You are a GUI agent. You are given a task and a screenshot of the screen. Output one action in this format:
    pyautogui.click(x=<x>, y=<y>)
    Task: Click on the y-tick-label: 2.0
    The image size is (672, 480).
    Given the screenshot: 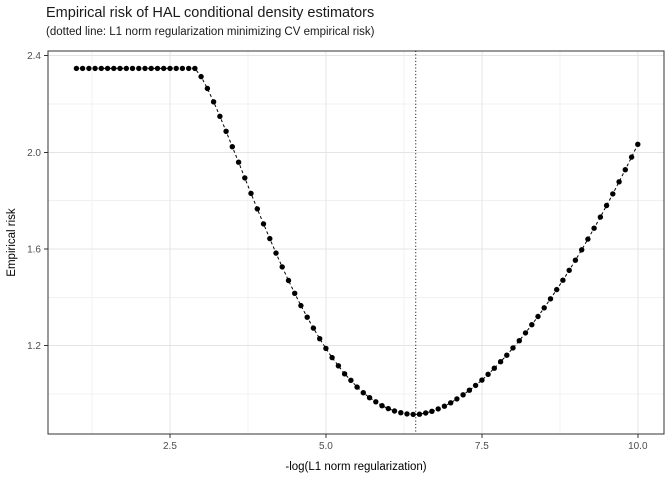 What is the action you would take?
    pyautogui.click(x=34, y=153)
    